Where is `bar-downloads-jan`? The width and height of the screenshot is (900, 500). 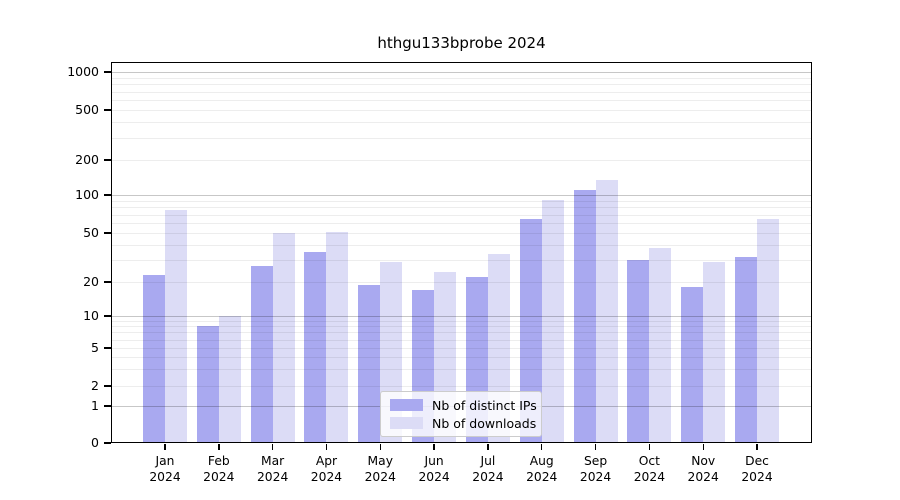 bar-downloads-jan is located at coordinates (176, 326).